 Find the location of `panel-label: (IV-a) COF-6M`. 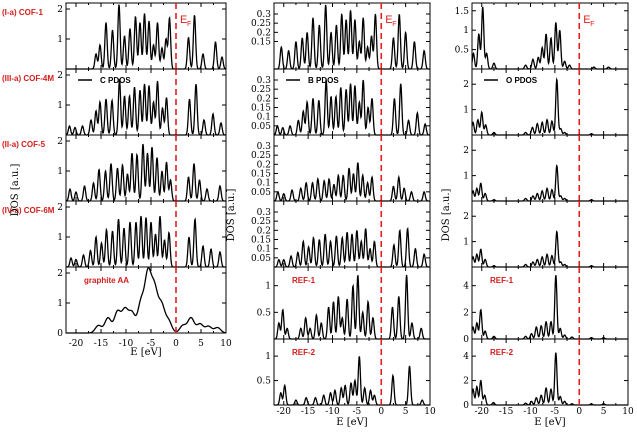

panel-label: (IV-a) COF-6M is located at coordinates (28, 210).